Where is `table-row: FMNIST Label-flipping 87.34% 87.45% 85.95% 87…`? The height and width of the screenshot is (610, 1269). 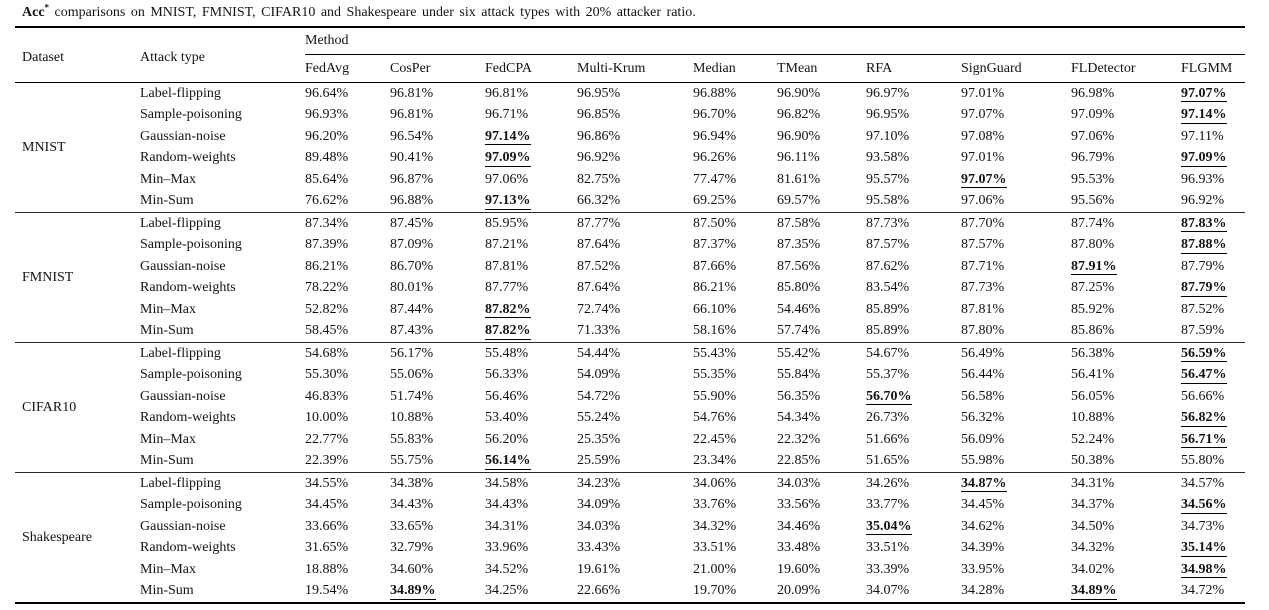 table-row: FMNIST Label-flipping 87.34% 87.45% 85.95% 87… is located at coordinates (630, 249).